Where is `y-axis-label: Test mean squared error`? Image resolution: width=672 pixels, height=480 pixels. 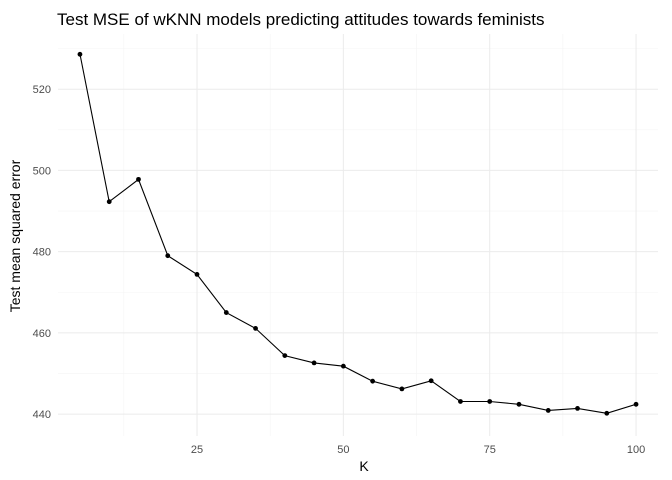
y-axis-label: Test mean squared error is located at coordinates (15, 235).